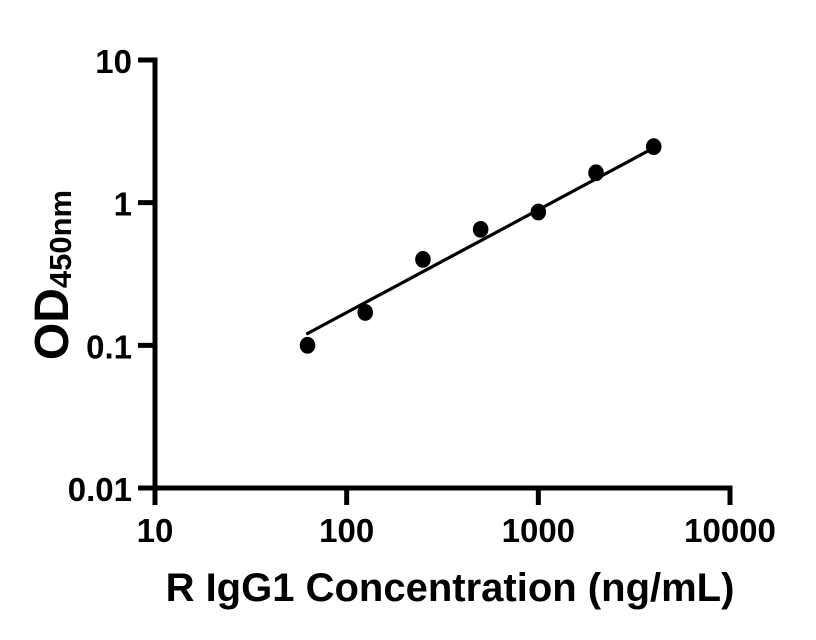  Describe the element at coordinates (538, 530) in the screenshot. I see `x-axis-tick-label: 1000` at that location.